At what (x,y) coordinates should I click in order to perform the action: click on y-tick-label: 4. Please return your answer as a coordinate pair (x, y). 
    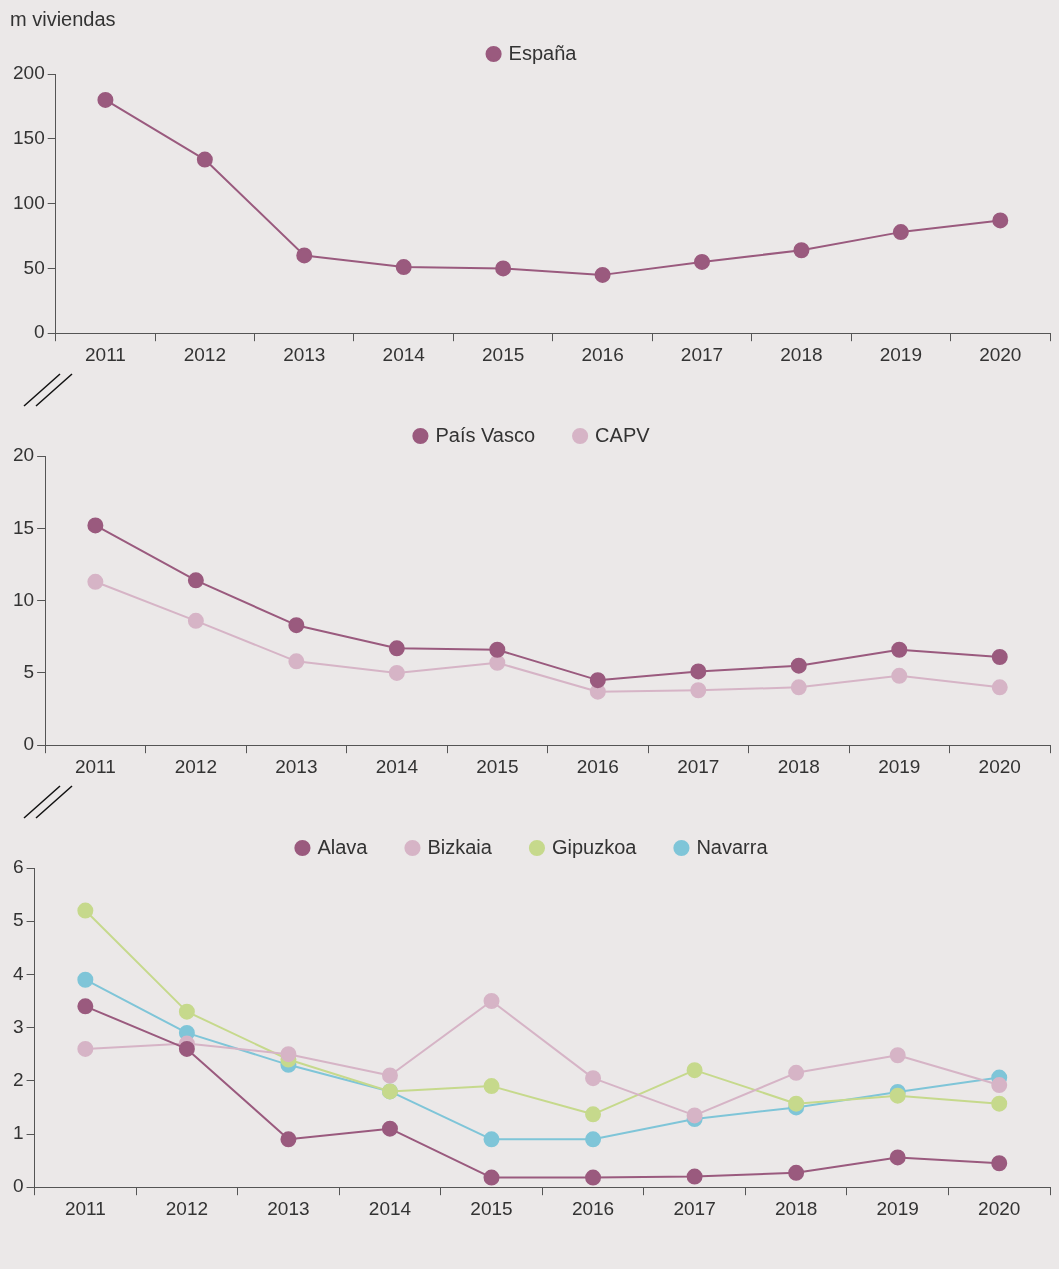
    Looking at the image, I should click on (18, 973).